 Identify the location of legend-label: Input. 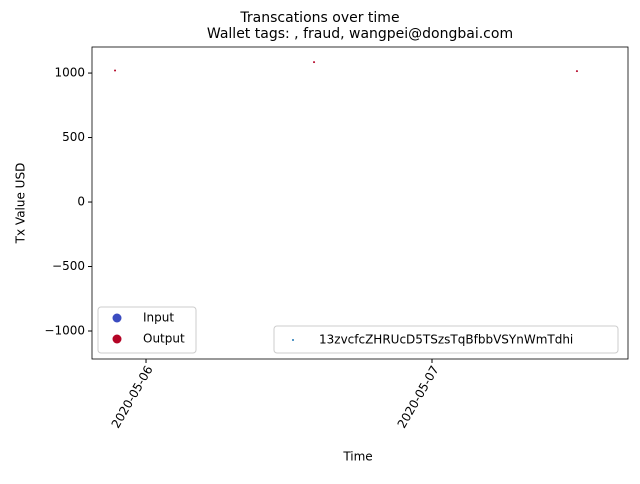
(158, 318).